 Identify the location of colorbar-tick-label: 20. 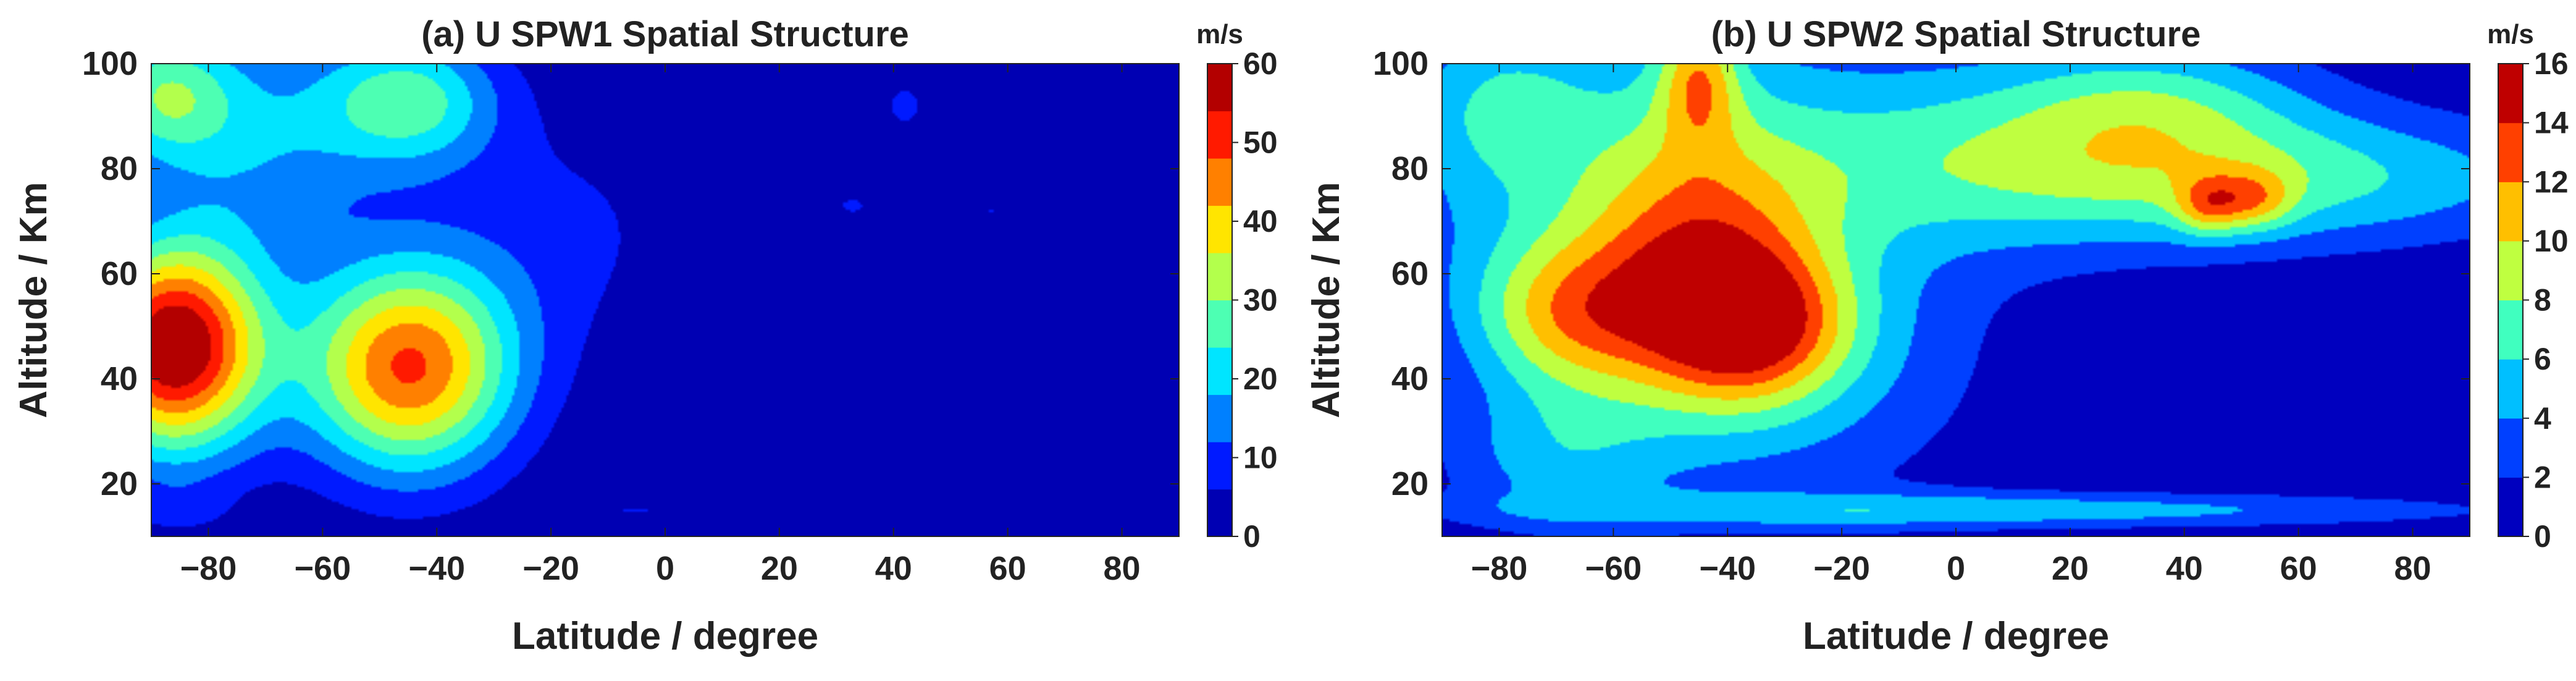
(1260, 379).